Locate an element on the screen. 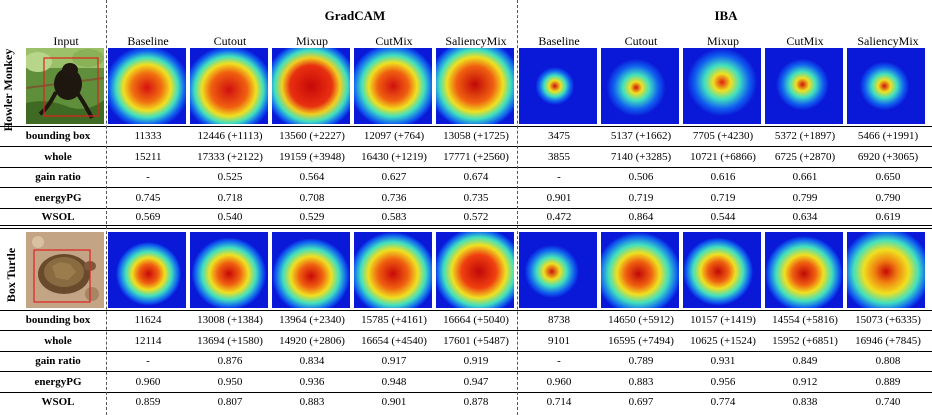  heatmap-howler-iba-baseline is located at coordinates (558, 86).